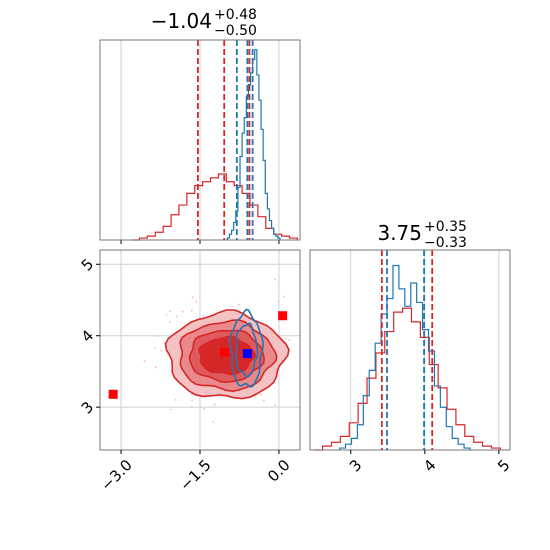  Describe the element at coordinates (445, 227) in the screenshot. I see `marginal-b-title-plus: +0.35` at that location.